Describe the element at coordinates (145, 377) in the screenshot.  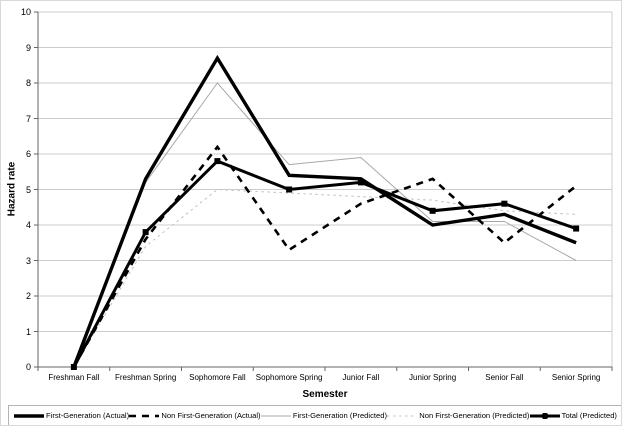
I see `x-tick-label-freshman-spring: Freshman Spring` at that location.